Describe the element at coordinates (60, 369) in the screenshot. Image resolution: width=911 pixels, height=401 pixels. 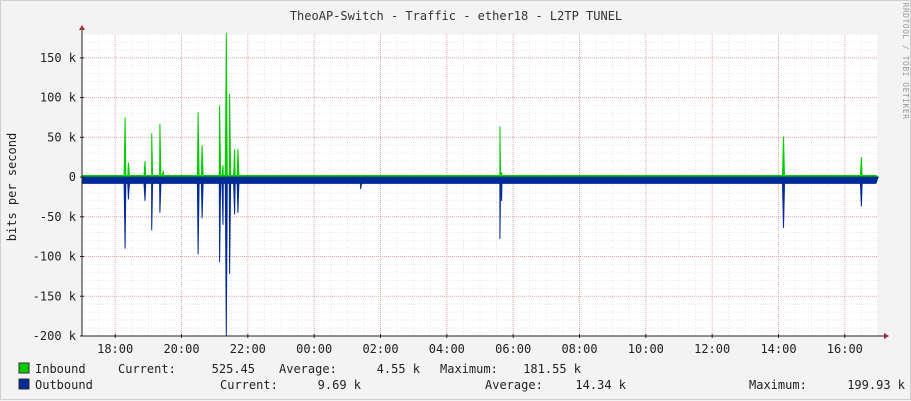
I see `legend-series-name: Inbound` at that location.